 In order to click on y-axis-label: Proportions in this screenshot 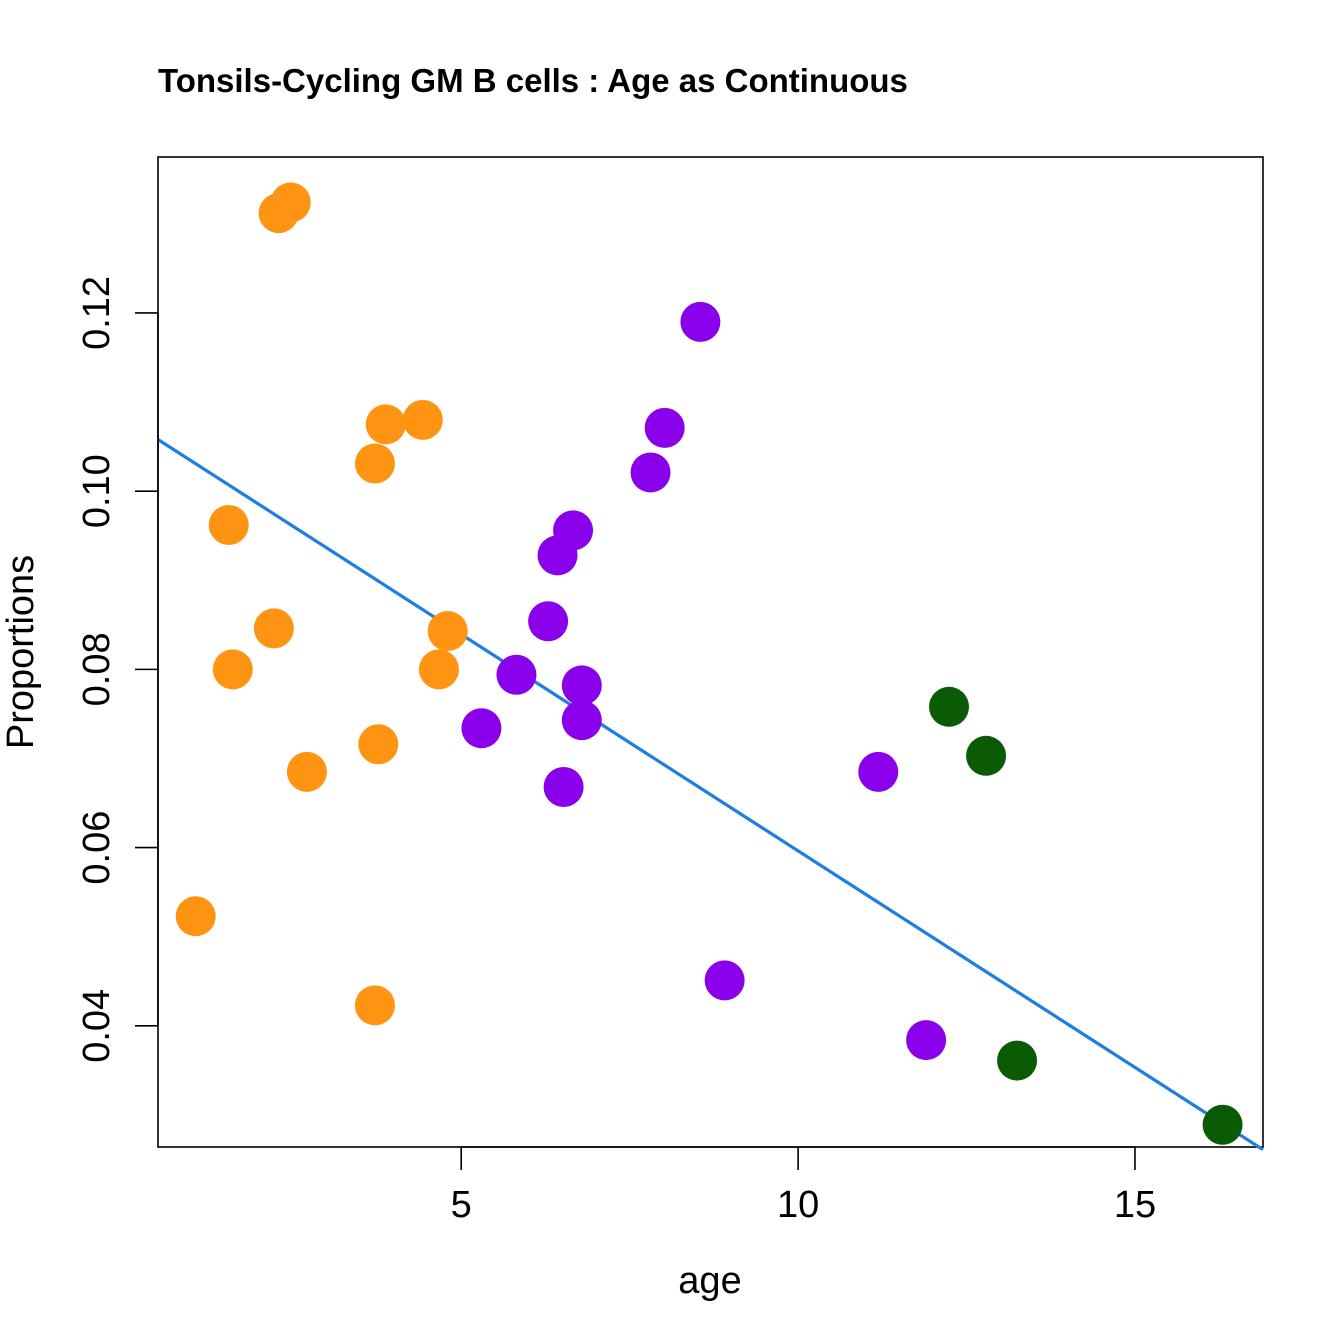, I will do `click(21, 652)`.